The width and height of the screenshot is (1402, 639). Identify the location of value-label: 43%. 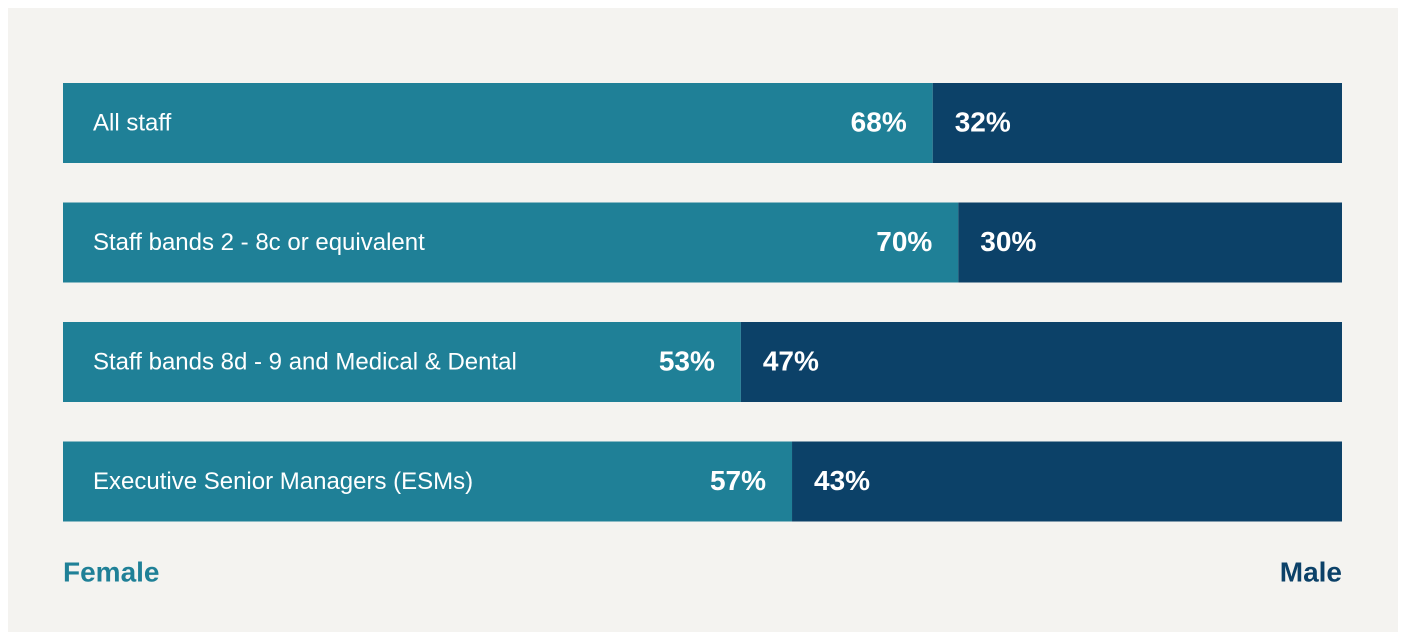
(842, 480).